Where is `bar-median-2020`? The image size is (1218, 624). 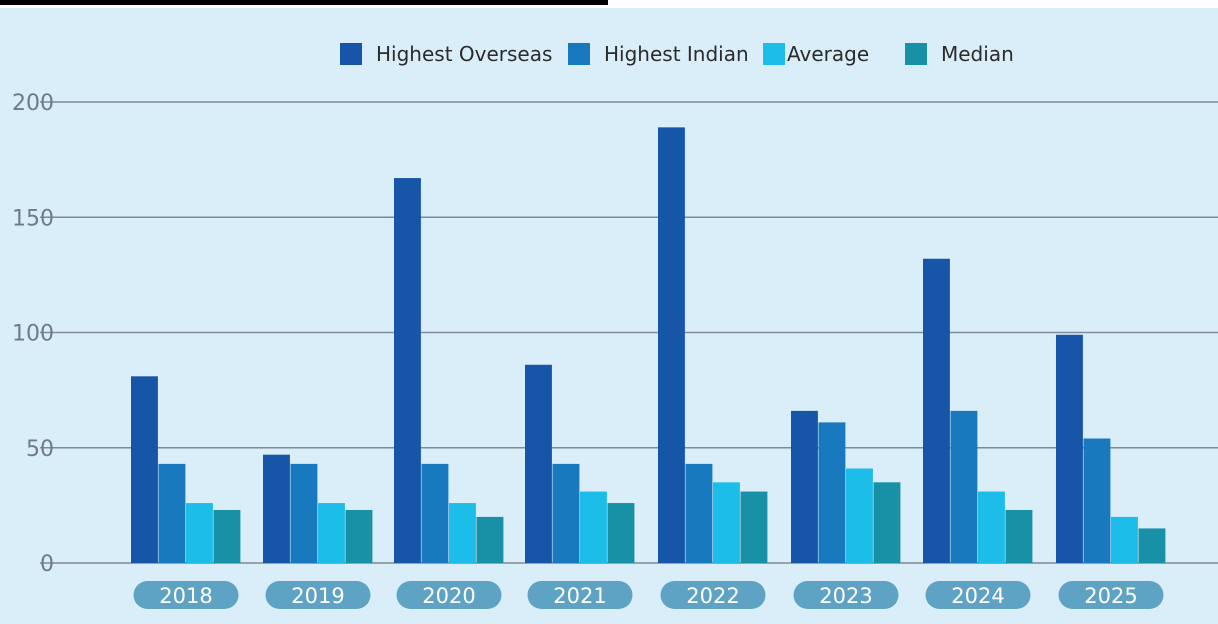
bar-median-2020 is located at coordinates (490, 539).